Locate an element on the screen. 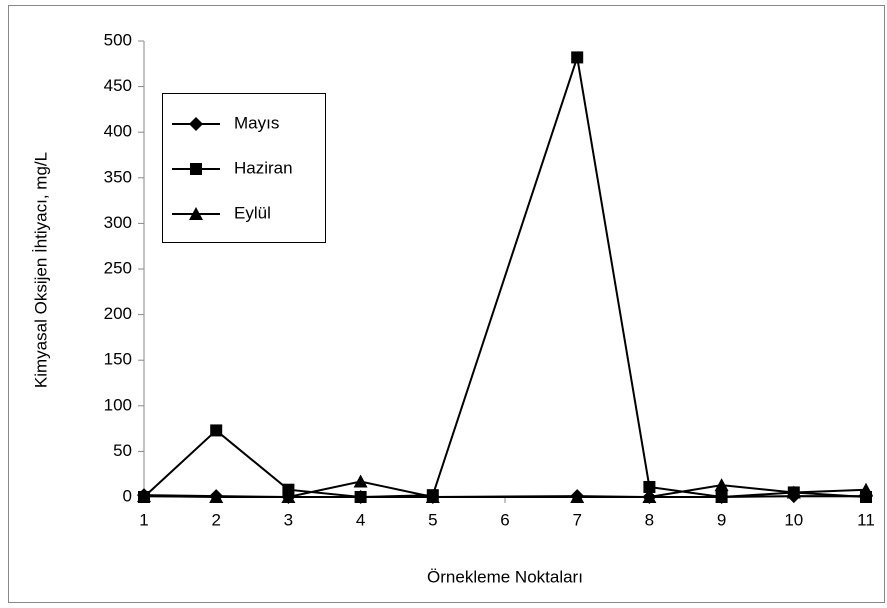 The image size is (887, 608). x-tick-label: 9 is located at coordinates (721, 519).